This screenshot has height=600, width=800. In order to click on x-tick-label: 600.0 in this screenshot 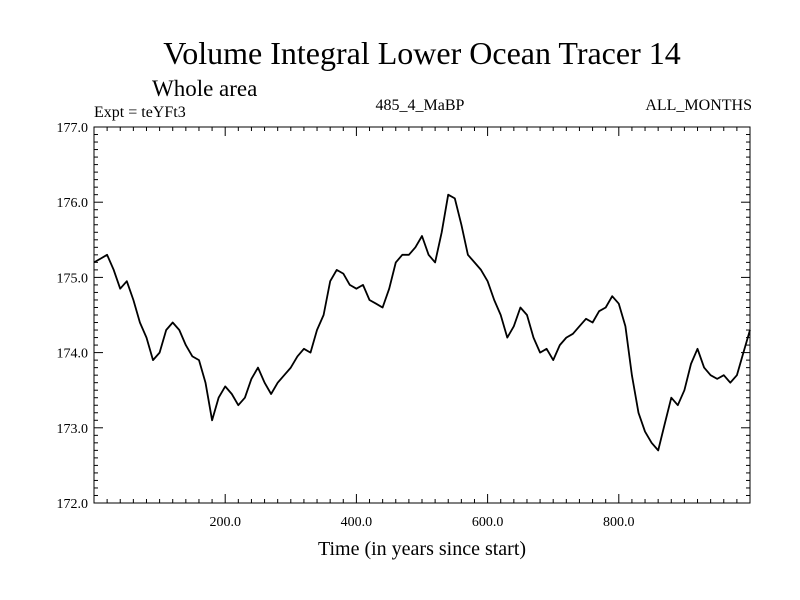, I will do `click(488, 522)`.